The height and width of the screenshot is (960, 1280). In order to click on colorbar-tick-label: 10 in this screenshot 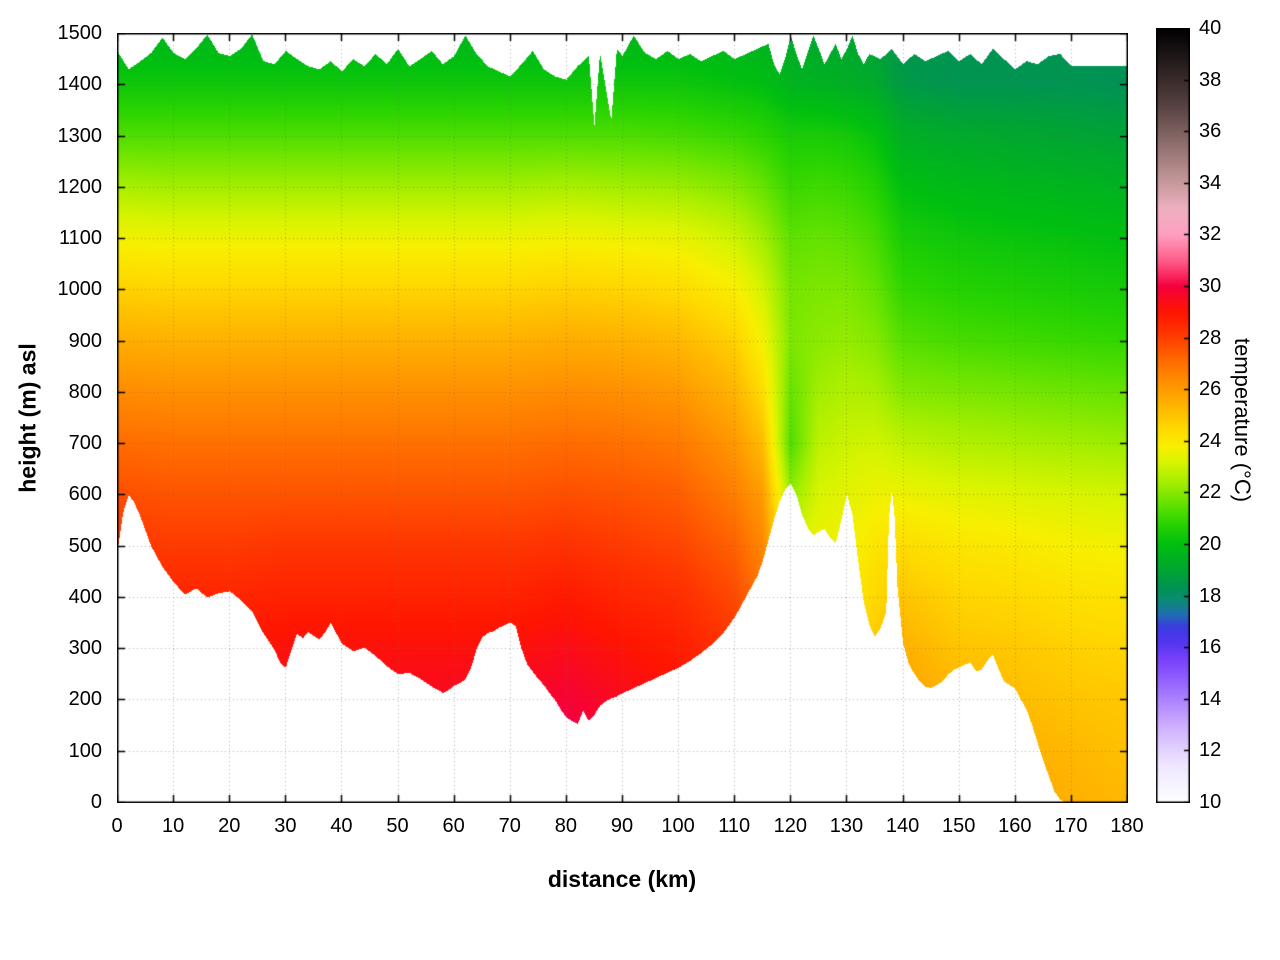, I will do `click(1210, 802)`.